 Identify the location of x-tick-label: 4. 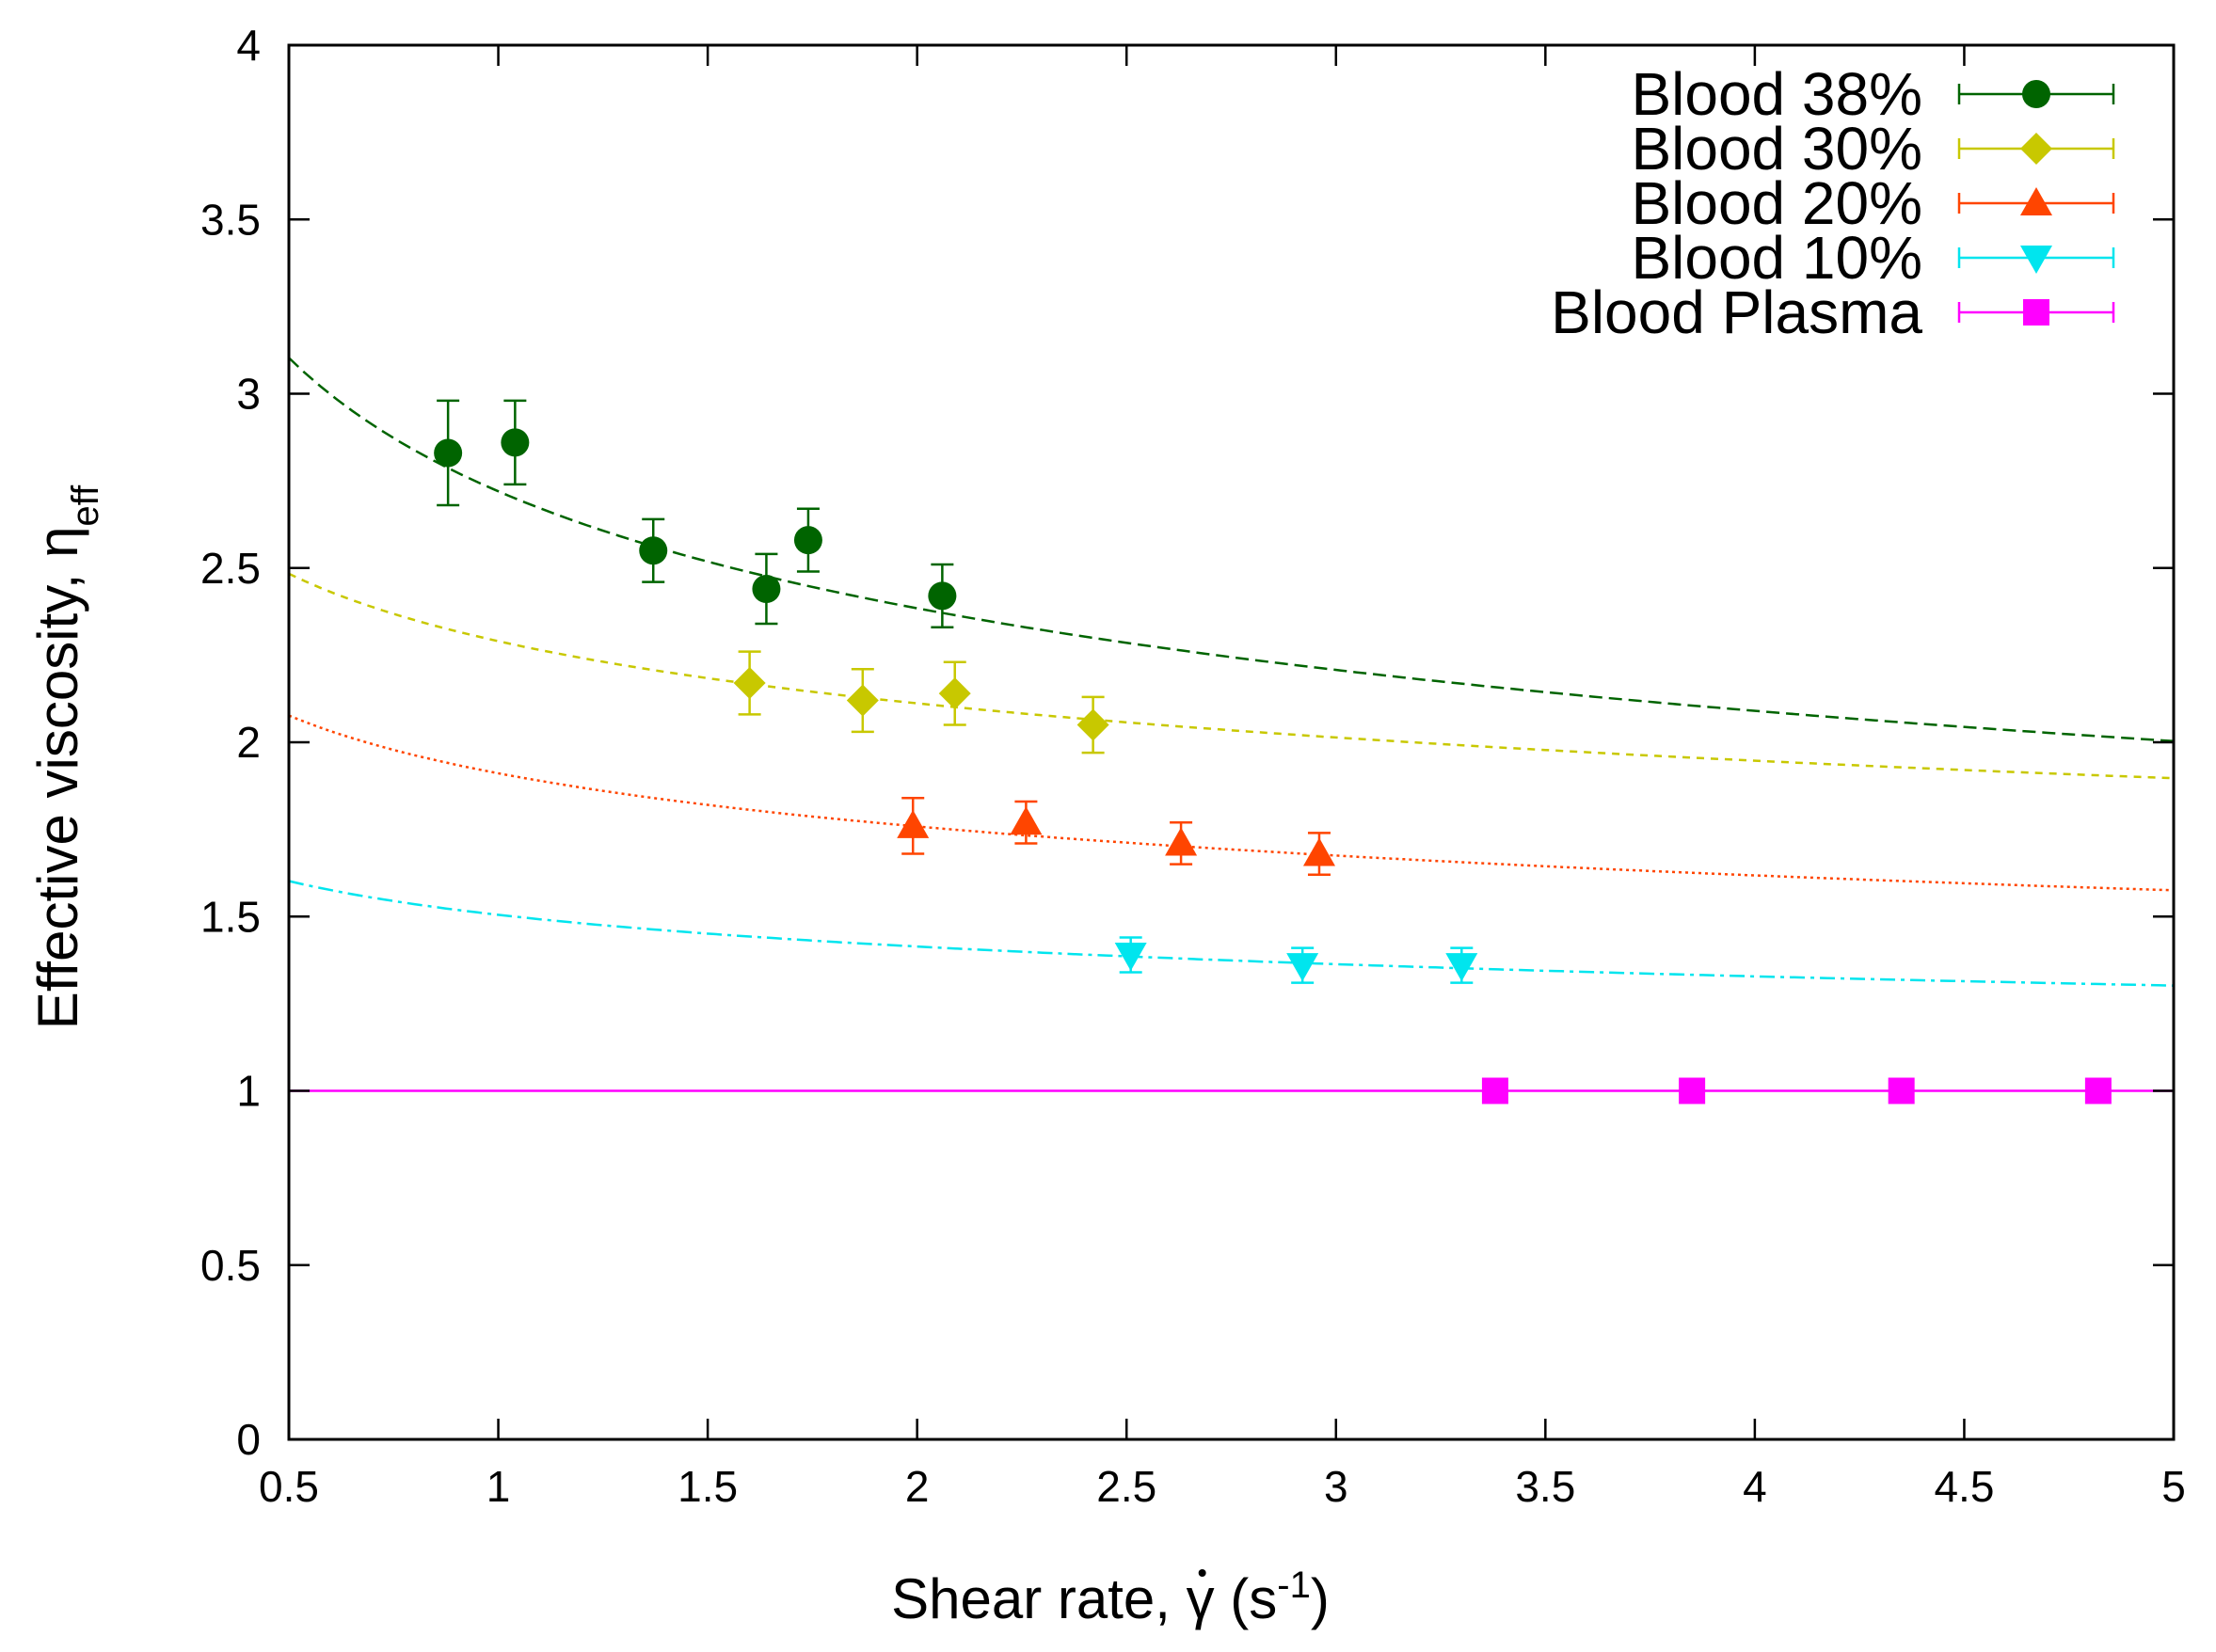
(1755, 1486).